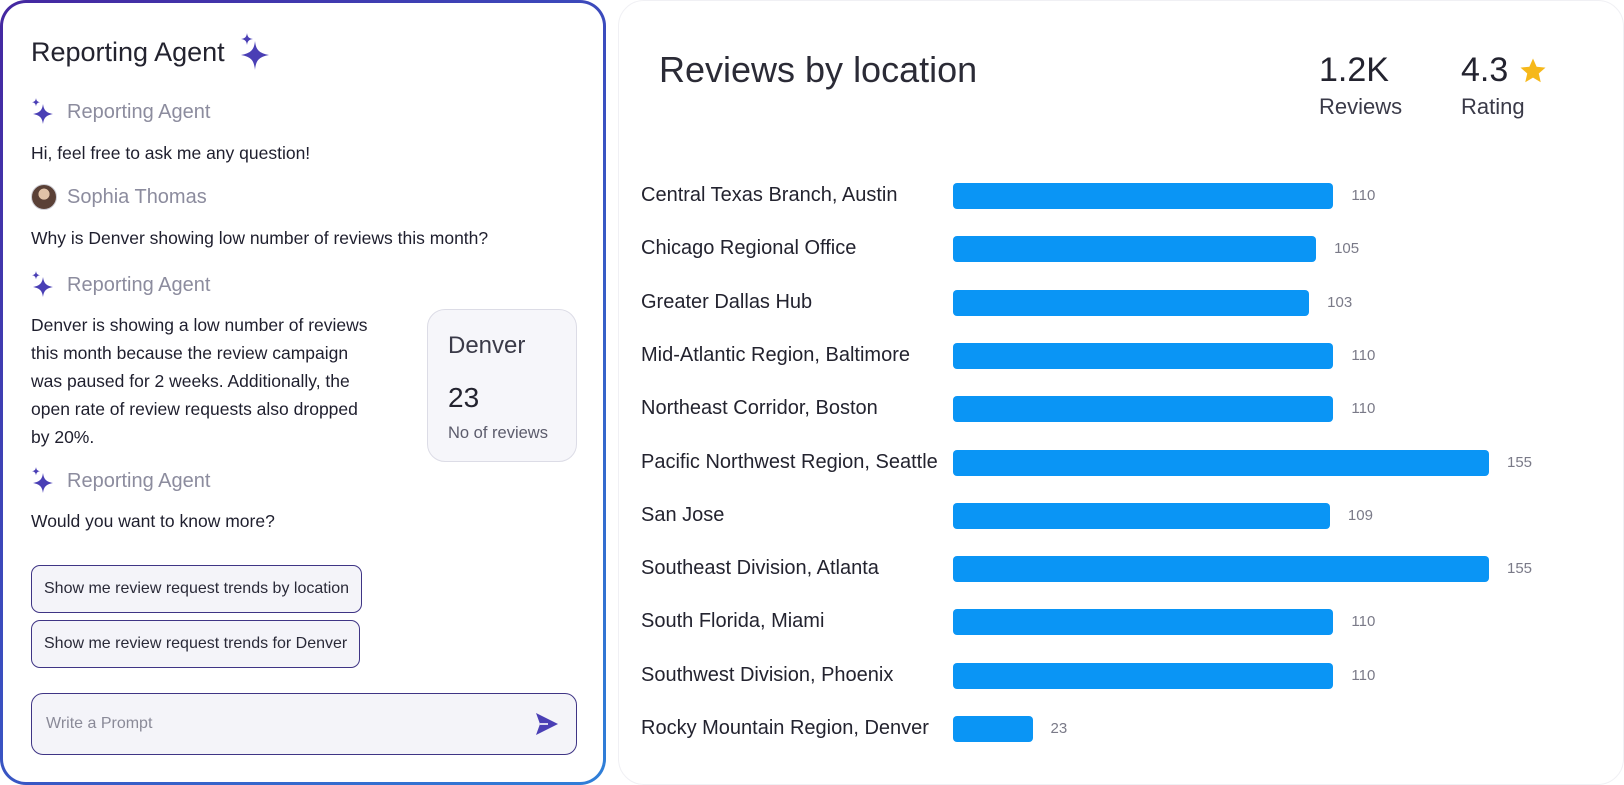 The height and width of the screenshot is (785, 1624). I want to click on location-label: San Jose, so click(683, 514).